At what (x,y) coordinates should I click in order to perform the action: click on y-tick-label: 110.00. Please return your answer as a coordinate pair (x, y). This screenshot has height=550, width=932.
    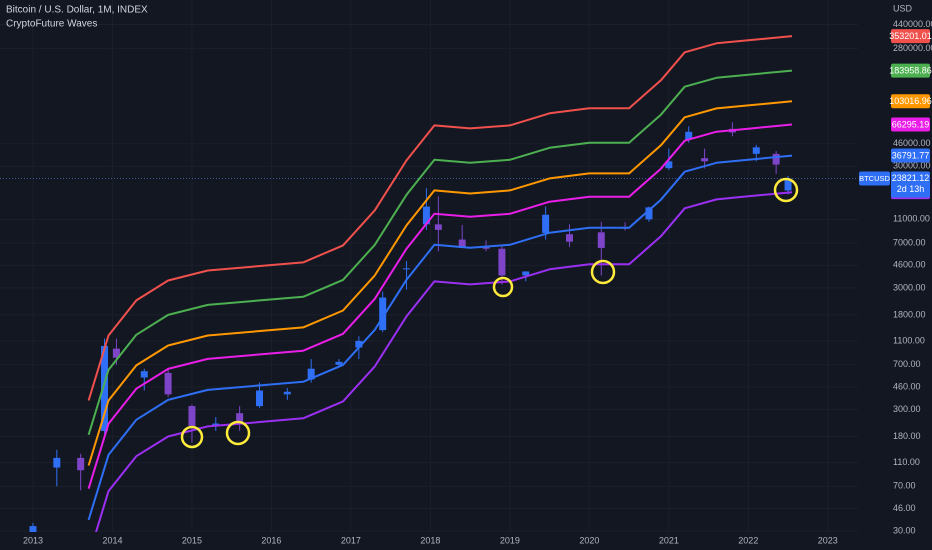
    Looking at the image, I should click on (906, 462).